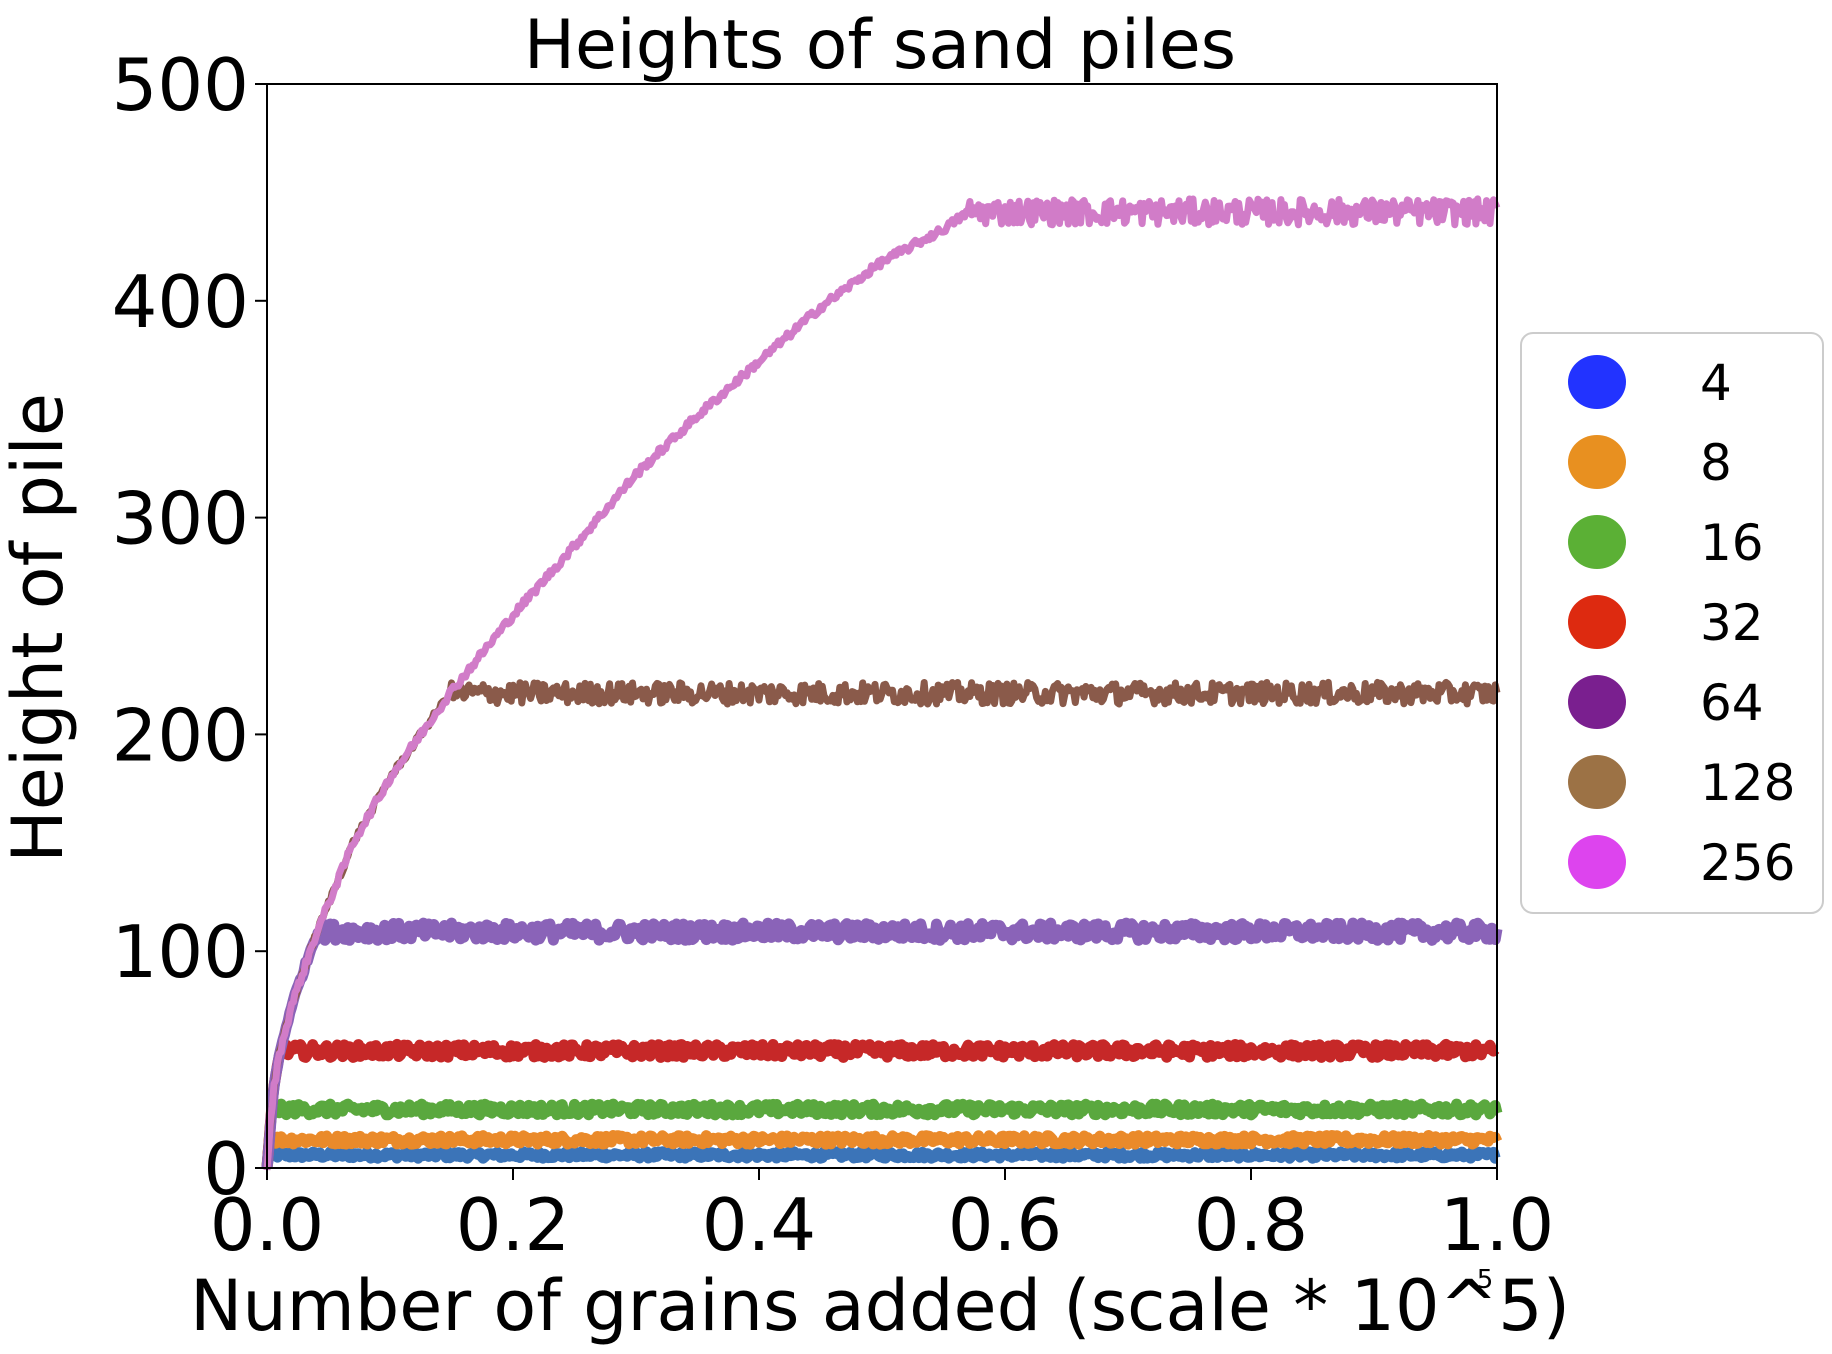 Image resolution: width=1832 pixels, height=1354 pixels. I want to click on x-tick-label: 0.2, so click(513, 1225).